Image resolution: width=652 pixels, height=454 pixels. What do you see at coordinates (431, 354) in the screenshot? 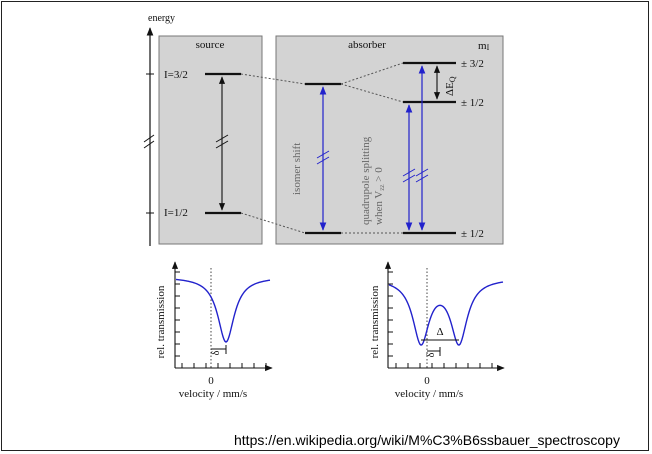
I see `right-shift-label: δ` at bounding box center [431, 354].